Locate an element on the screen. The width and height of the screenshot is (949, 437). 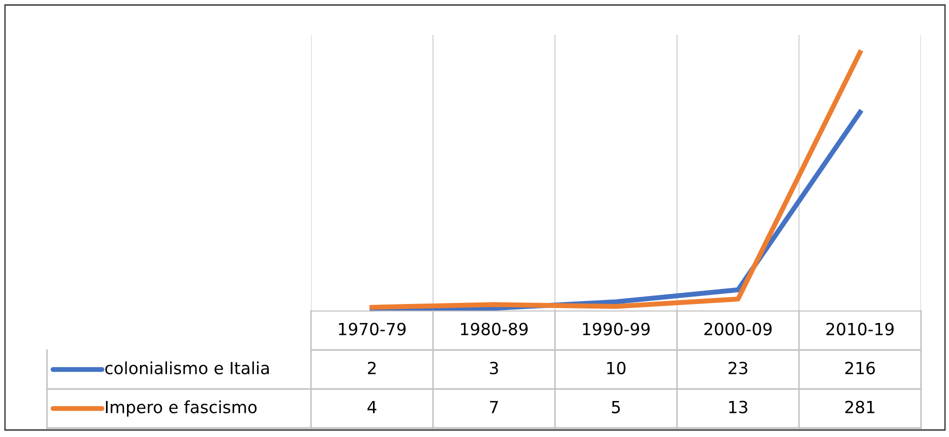
data-label: 4 is located at coordinates (372, 407).